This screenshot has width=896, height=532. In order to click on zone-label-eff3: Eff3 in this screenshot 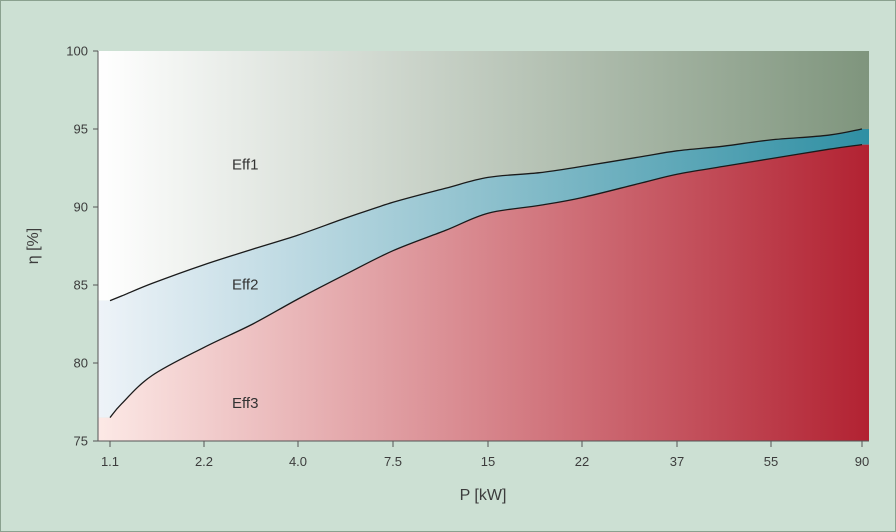, I will do `click(245, 403)`.